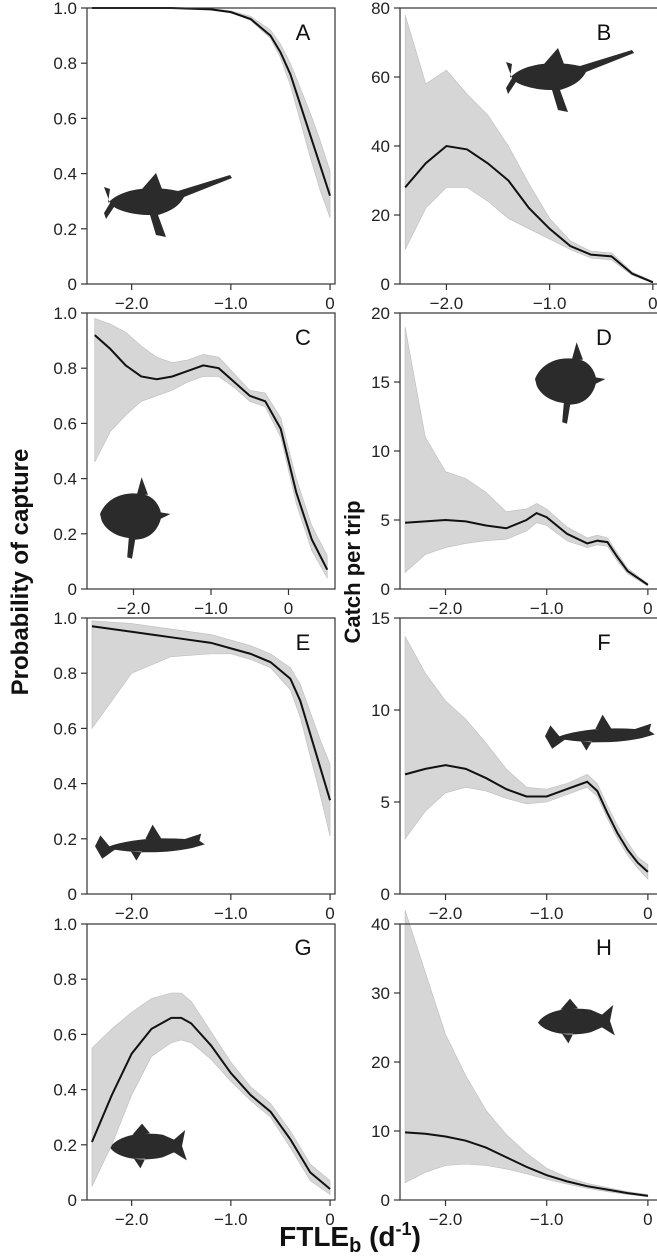 This screenshot has height=1258, width=657. I want to click on y-tick-label: 80, so click(380, 9).